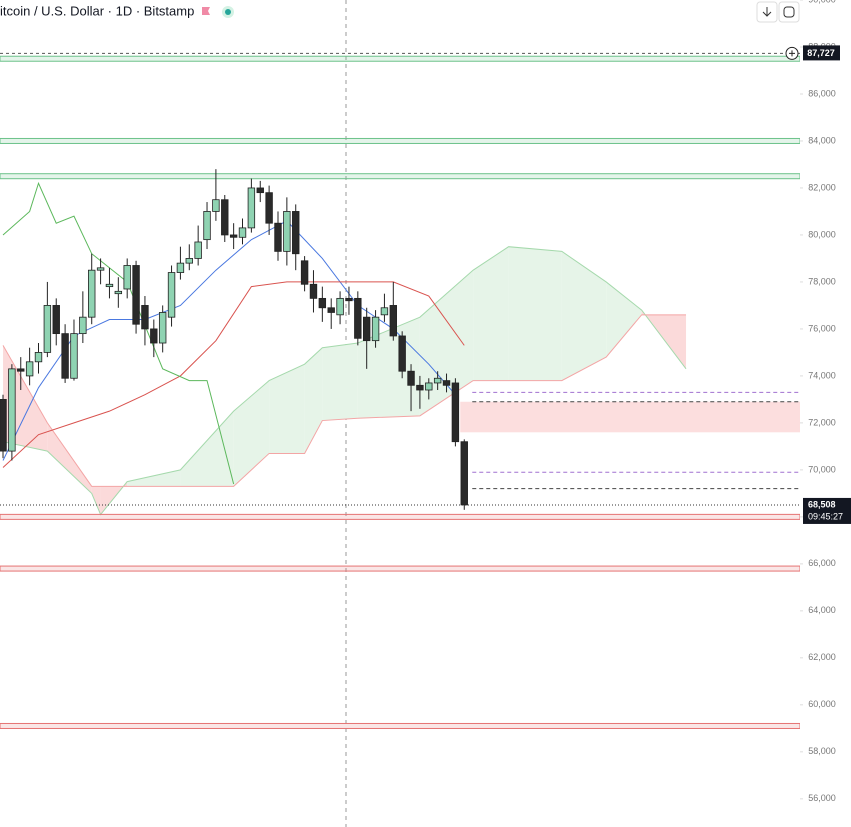 The height and width of the screenshot is (827, 851). I want to click on y-tick-label: 72,000, so click(822, 422).